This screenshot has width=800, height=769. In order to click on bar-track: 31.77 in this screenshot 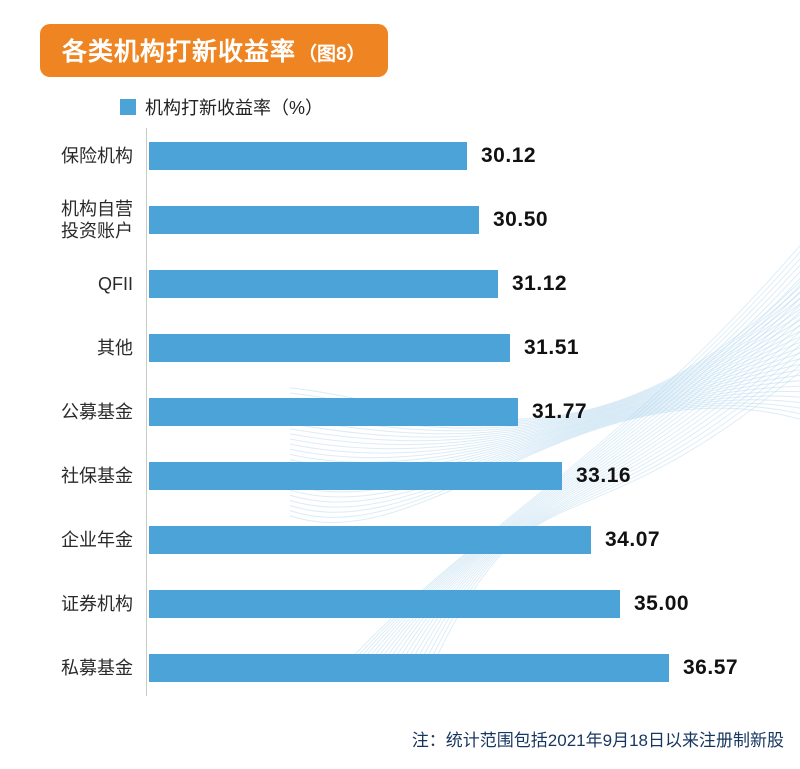, I will do `click(472, 412)`.